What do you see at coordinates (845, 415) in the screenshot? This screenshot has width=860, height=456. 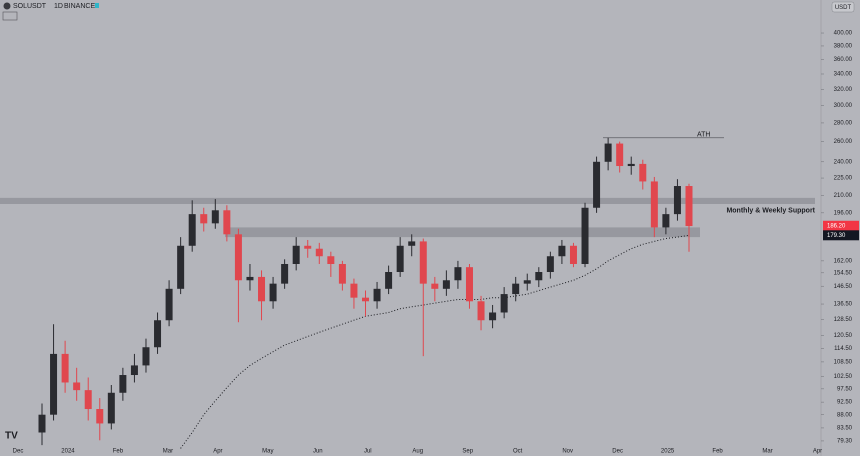 I see `y-tick-label: 88.00` at bounding box center [845, 415].